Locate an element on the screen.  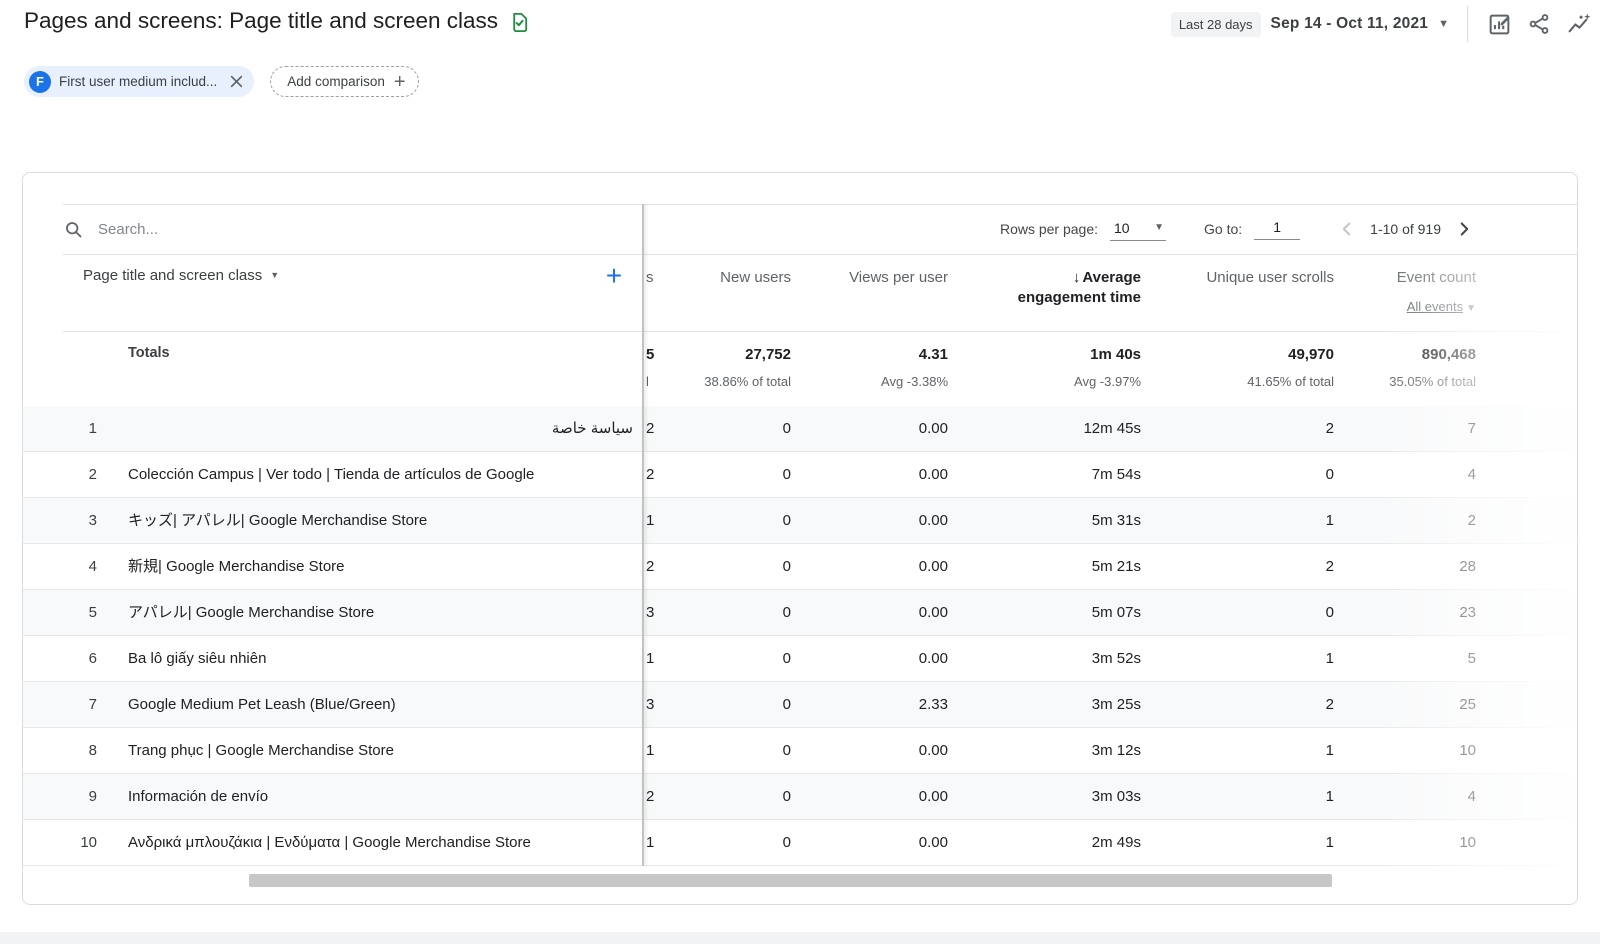
insights-icon is located at coordinates (1579, 24).